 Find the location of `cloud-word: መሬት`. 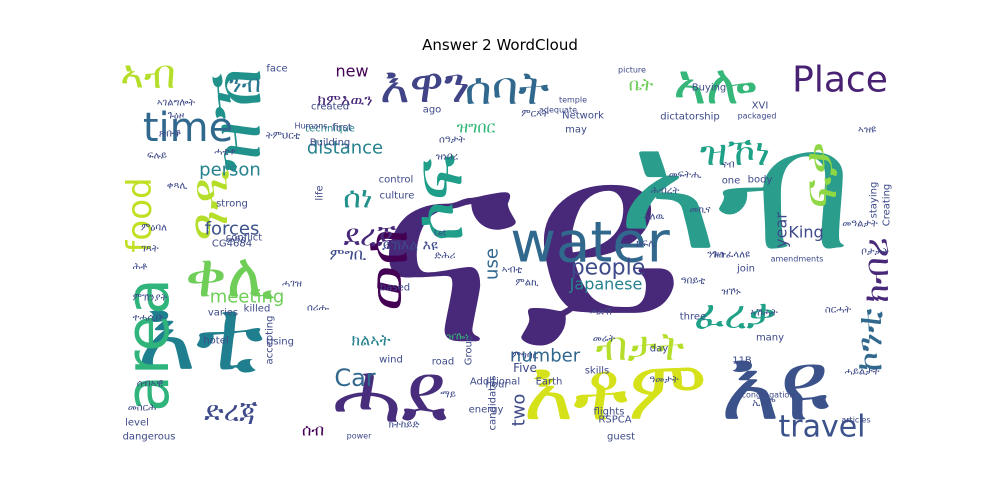

cloud-word: መሬት is located at coordinates (604, 339).